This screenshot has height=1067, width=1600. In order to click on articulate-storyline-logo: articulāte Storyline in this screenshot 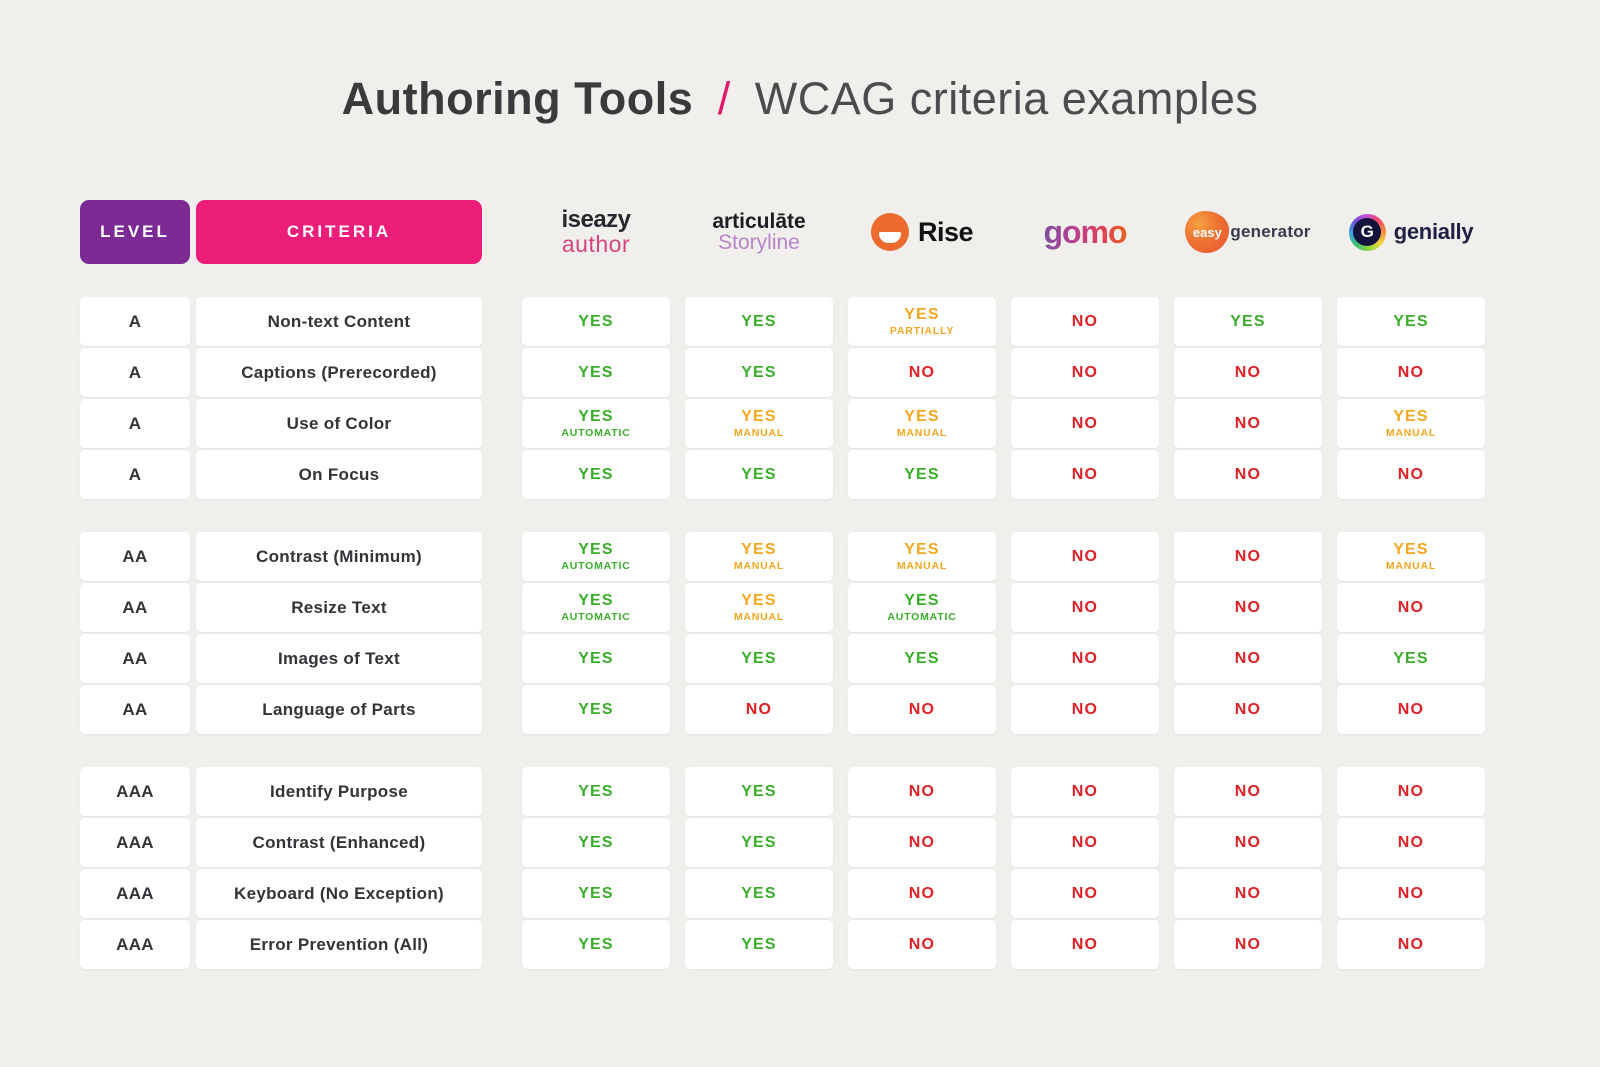, I will do `click(759, 232)`.